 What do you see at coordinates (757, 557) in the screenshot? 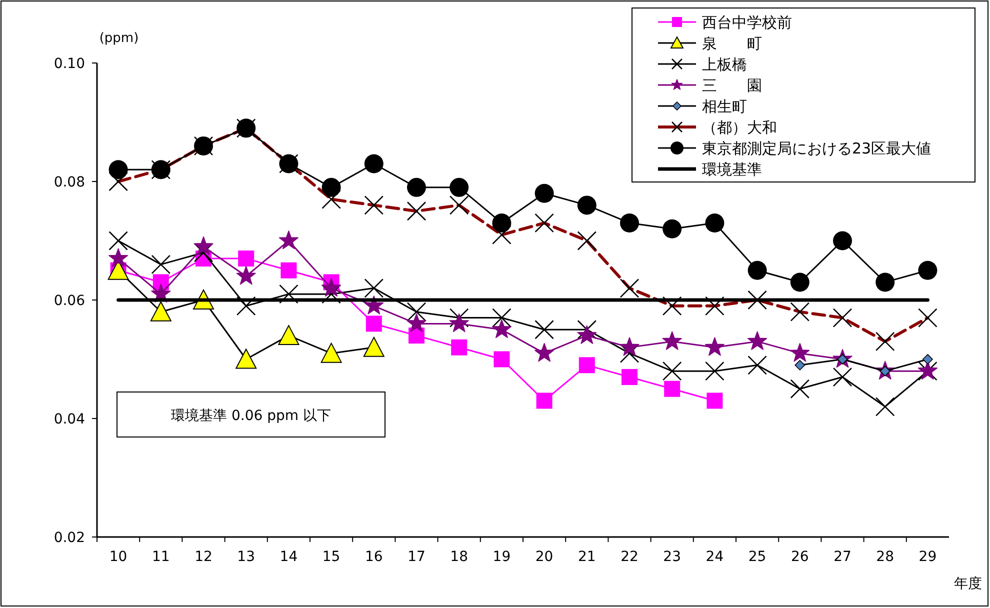
I see `x-tick-label: 25` at bounding box center [757, 557].